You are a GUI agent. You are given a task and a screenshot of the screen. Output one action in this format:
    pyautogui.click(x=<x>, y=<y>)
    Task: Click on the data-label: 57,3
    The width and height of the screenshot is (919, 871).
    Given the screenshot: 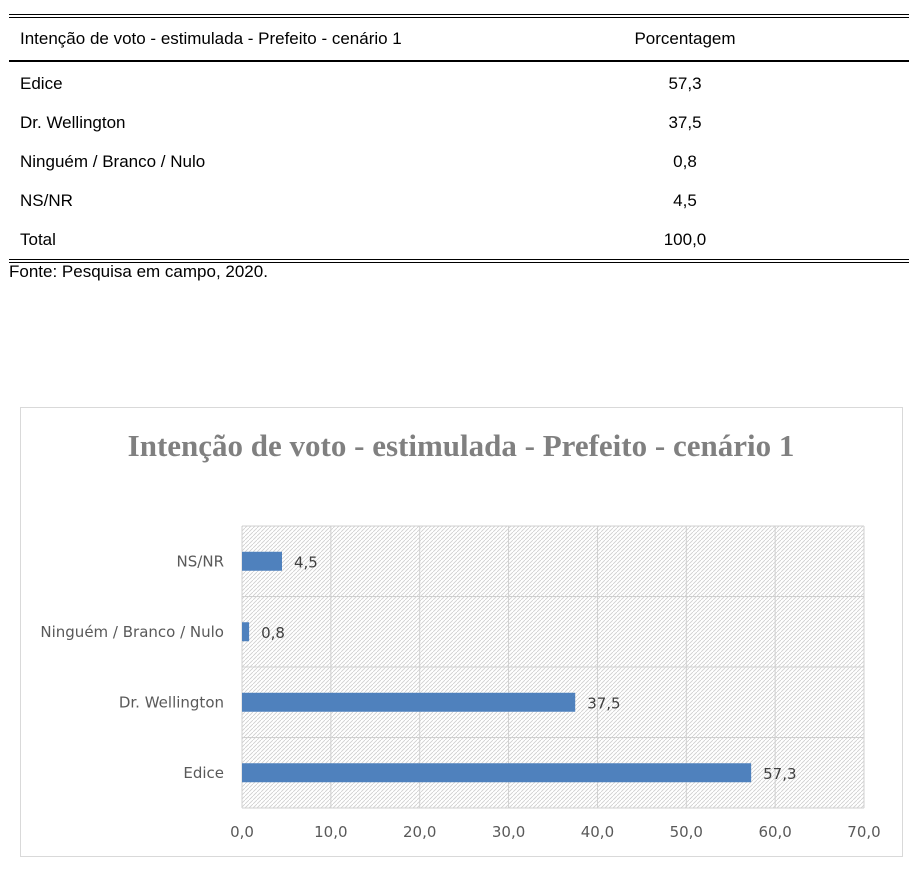 What is the action you would take?
    pyautogui.click(x=779, y=774)
    